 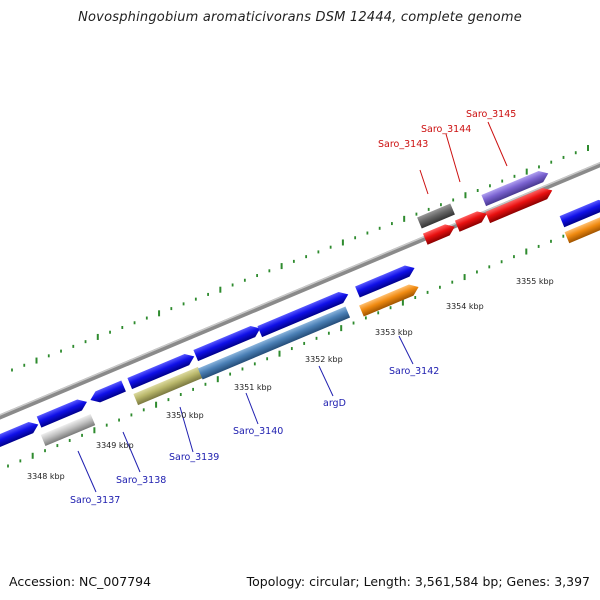 I want to click on gene-arrow-orange-1-shape, so click(x=390, y=299).